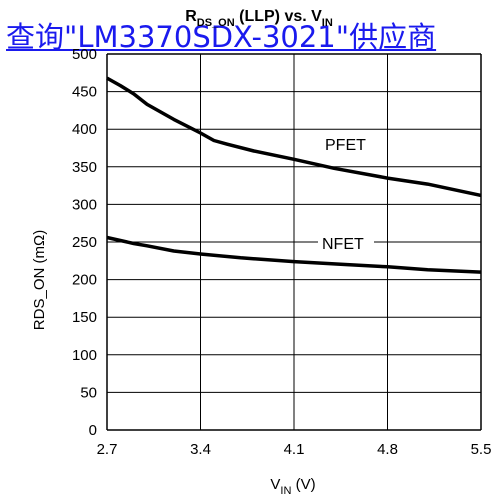 Image resolution: width=497 pixels, height=503 pixels. Describe the element at coordinates (88, 392) in the screenshot. I see `y-tick-label: 50` at that location.